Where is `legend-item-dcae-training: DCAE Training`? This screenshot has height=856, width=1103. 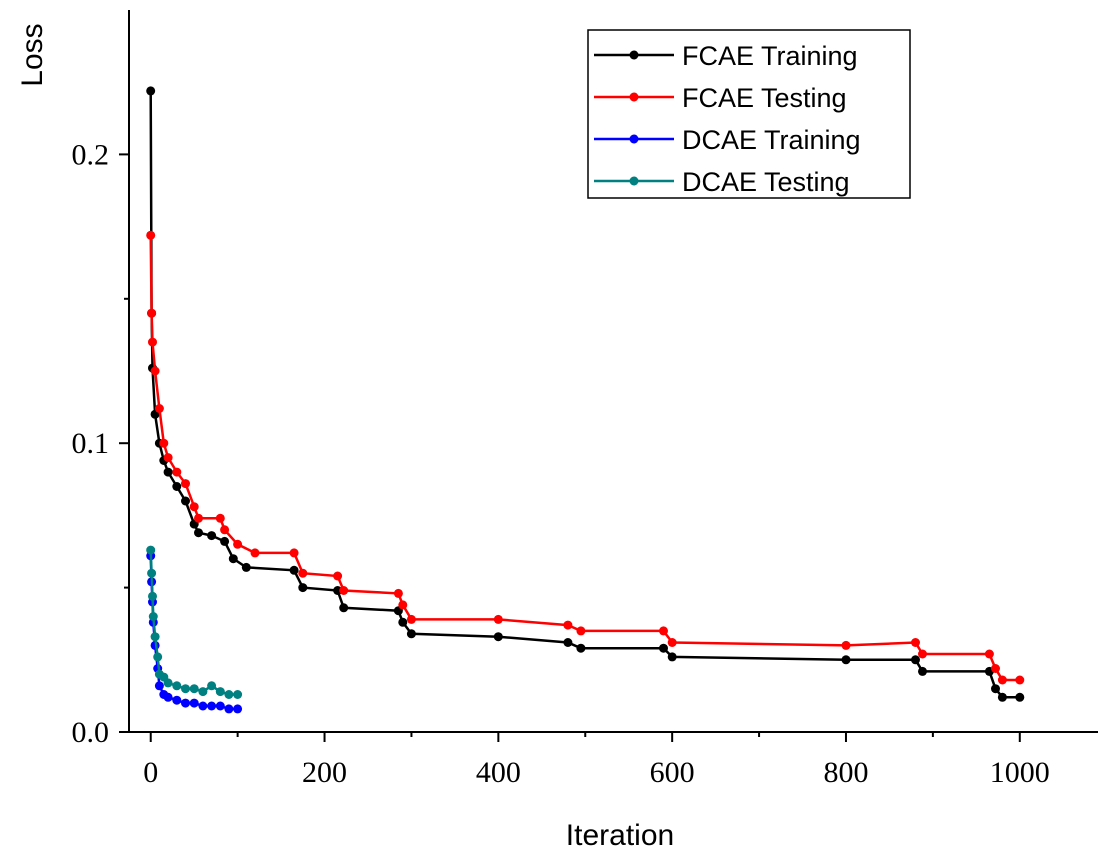 legend-item-dcae-training: DCAE Training is located at coordinates (727, 140).